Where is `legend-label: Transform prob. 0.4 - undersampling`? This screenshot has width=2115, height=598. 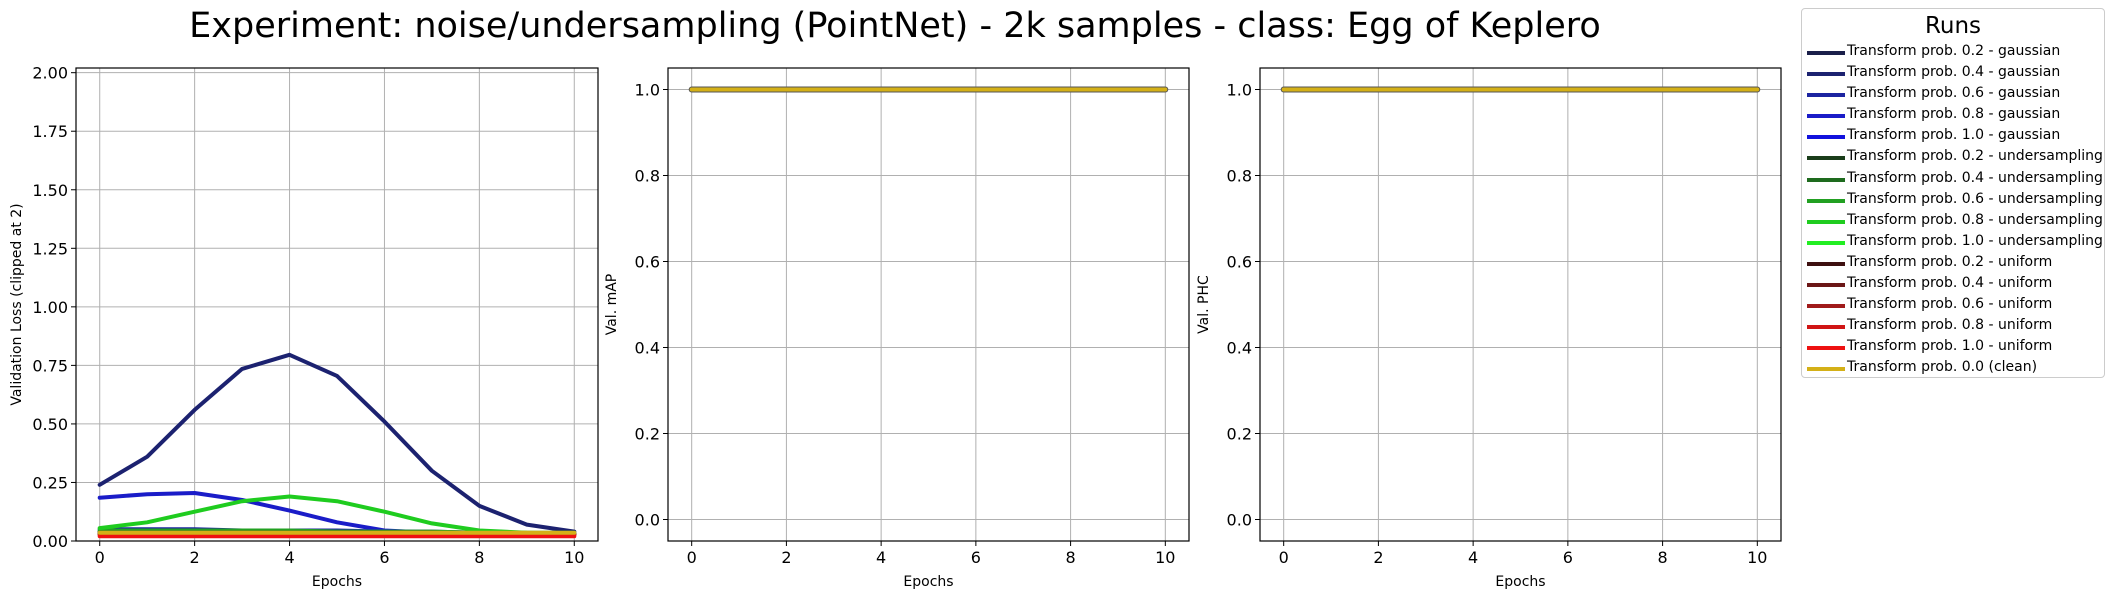
legend-label: Transform prob. 0.4 - undersampling is located at coordinates (1975, 177).